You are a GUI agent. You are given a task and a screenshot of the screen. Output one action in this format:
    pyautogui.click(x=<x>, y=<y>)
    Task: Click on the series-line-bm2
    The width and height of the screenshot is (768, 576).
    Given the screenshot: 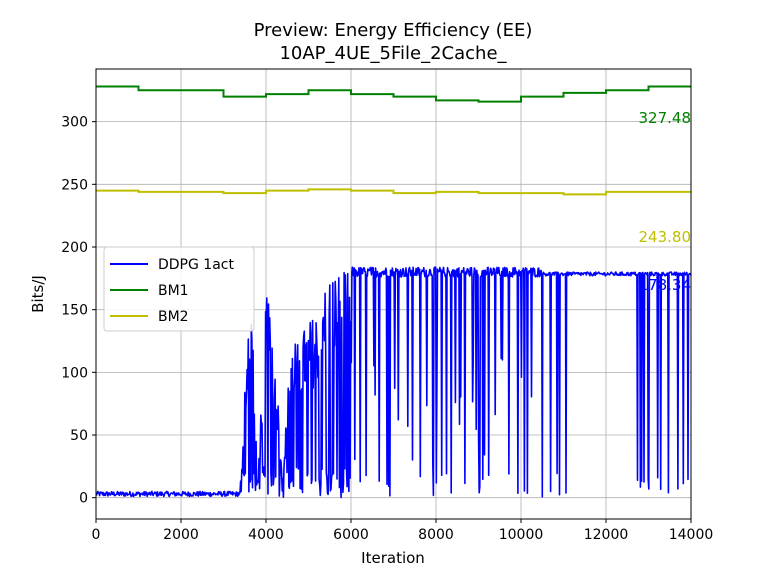 What is the action you would take?
    pyautogui.click(x=393, y=192)
    